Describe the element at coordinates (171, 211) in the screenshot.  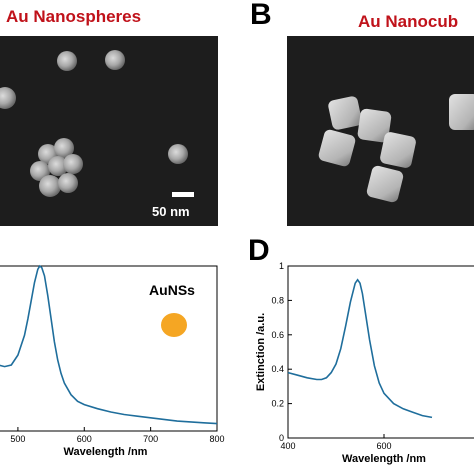
I see `scale-bar-label: 50 nm` at that location.